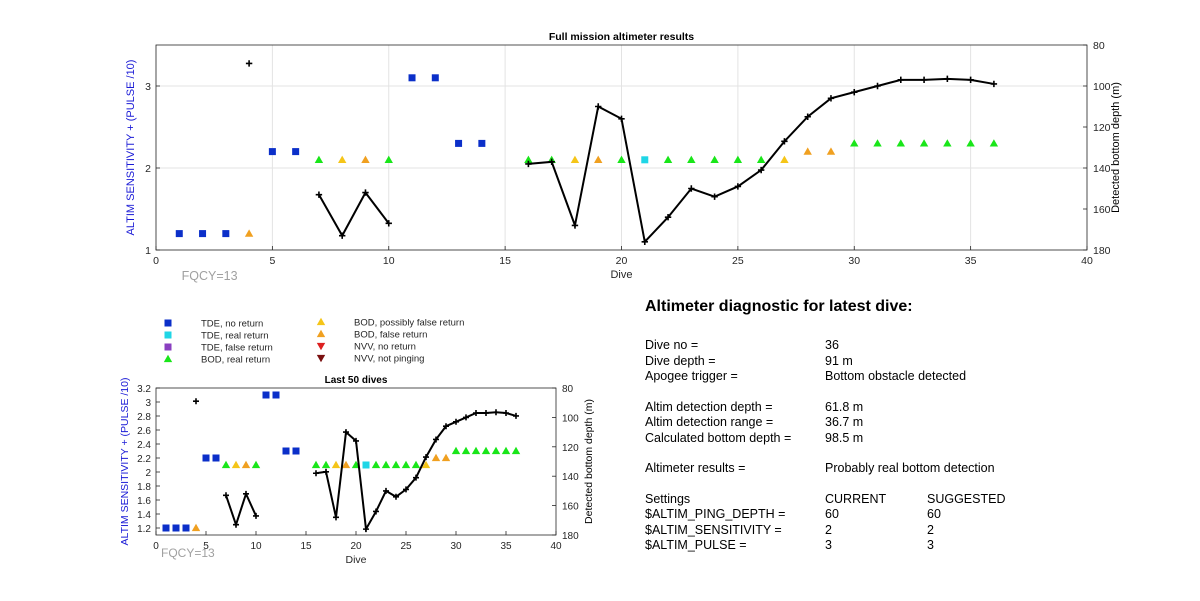 This screenshot has width=1200, height=601. I want to click on y-axis-label: ALTIM SENSITIVITY + (PULSE /10), so click(125, 462).